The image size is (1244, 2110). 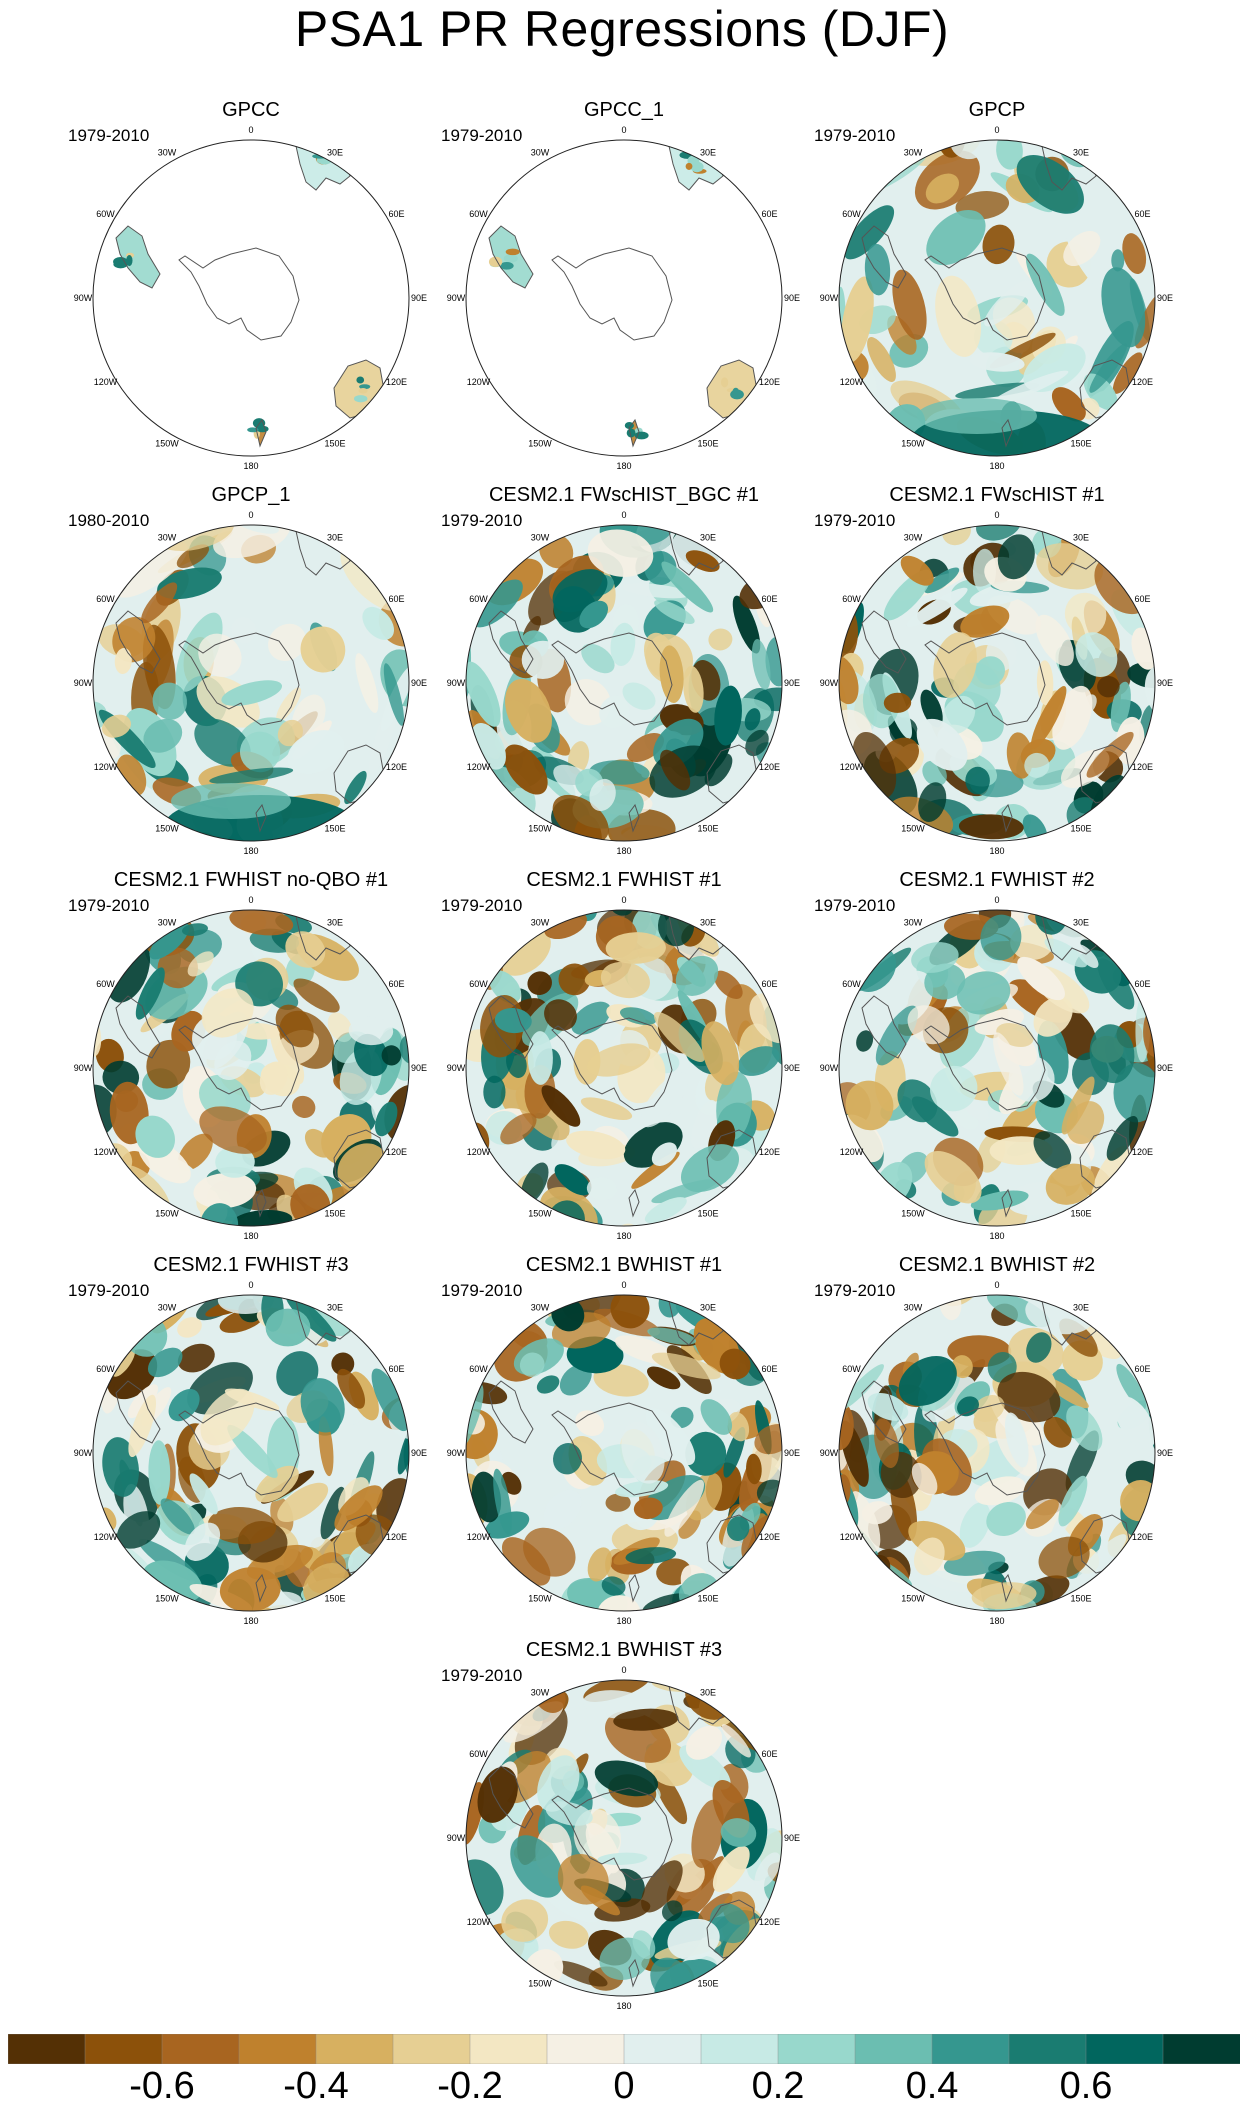 I want to click on panel-title: CESM2.1 BWHIST #3, so click(x=624, y=1650).